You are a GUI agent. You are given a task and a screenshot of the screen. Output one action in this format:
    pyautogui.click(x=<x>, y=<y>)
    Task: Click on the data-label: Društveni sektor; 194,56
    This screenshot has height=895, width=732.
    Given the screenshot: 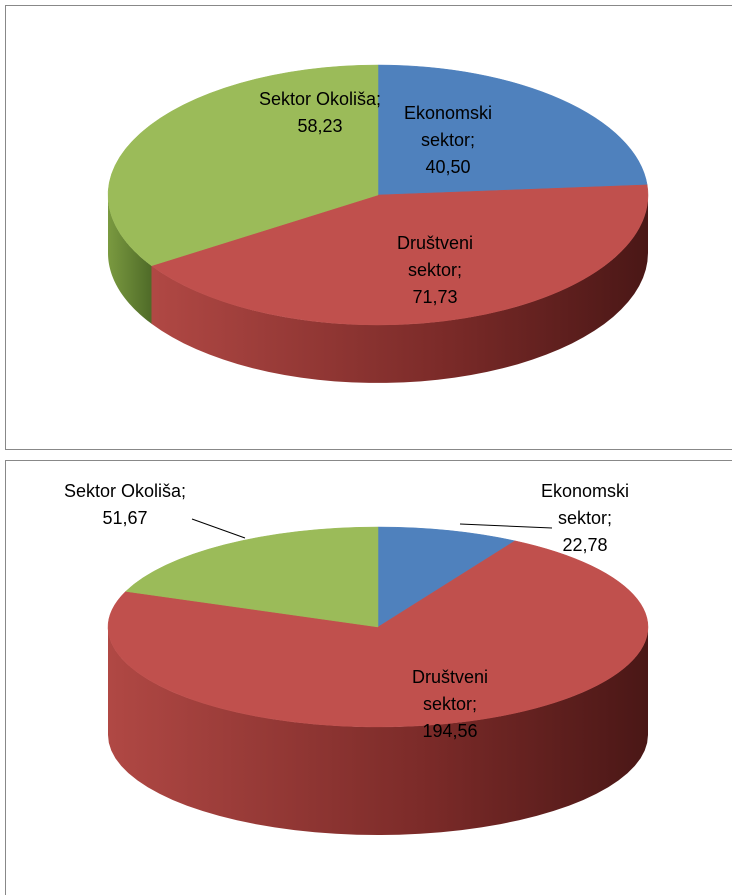 What is the action you would take?
    pyautogui.click(x=450, y=704)
    